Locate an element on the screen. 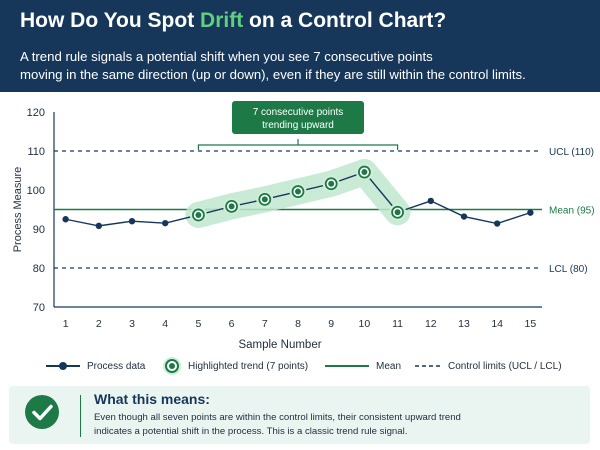 The height and width of the screenshot is (450, 600). title-part1: How Do You Spot is located at coordinates (110, 20).